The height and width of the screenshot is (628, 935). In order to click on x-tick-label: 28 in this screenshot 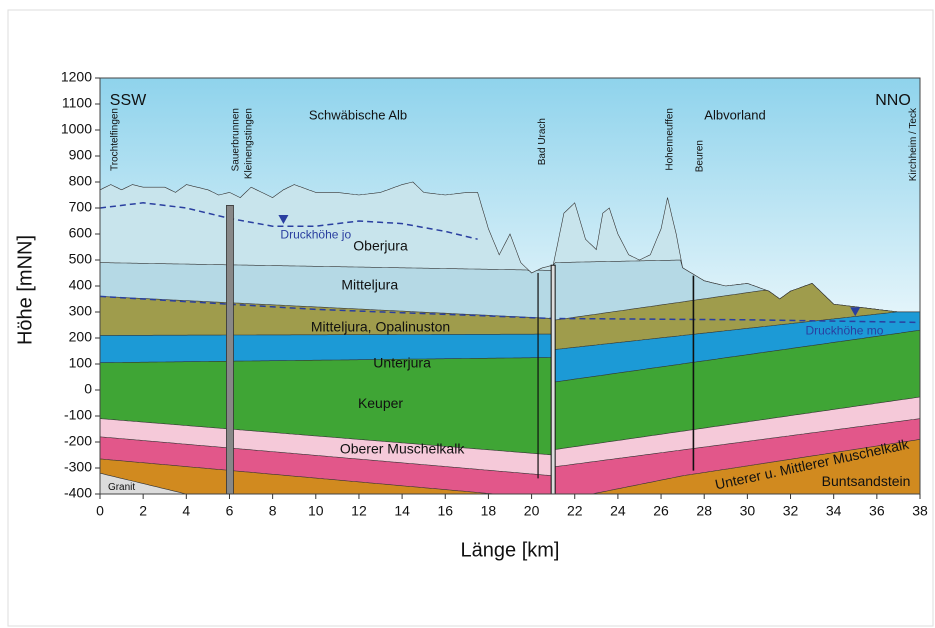, I will do `click(704, 511)`.